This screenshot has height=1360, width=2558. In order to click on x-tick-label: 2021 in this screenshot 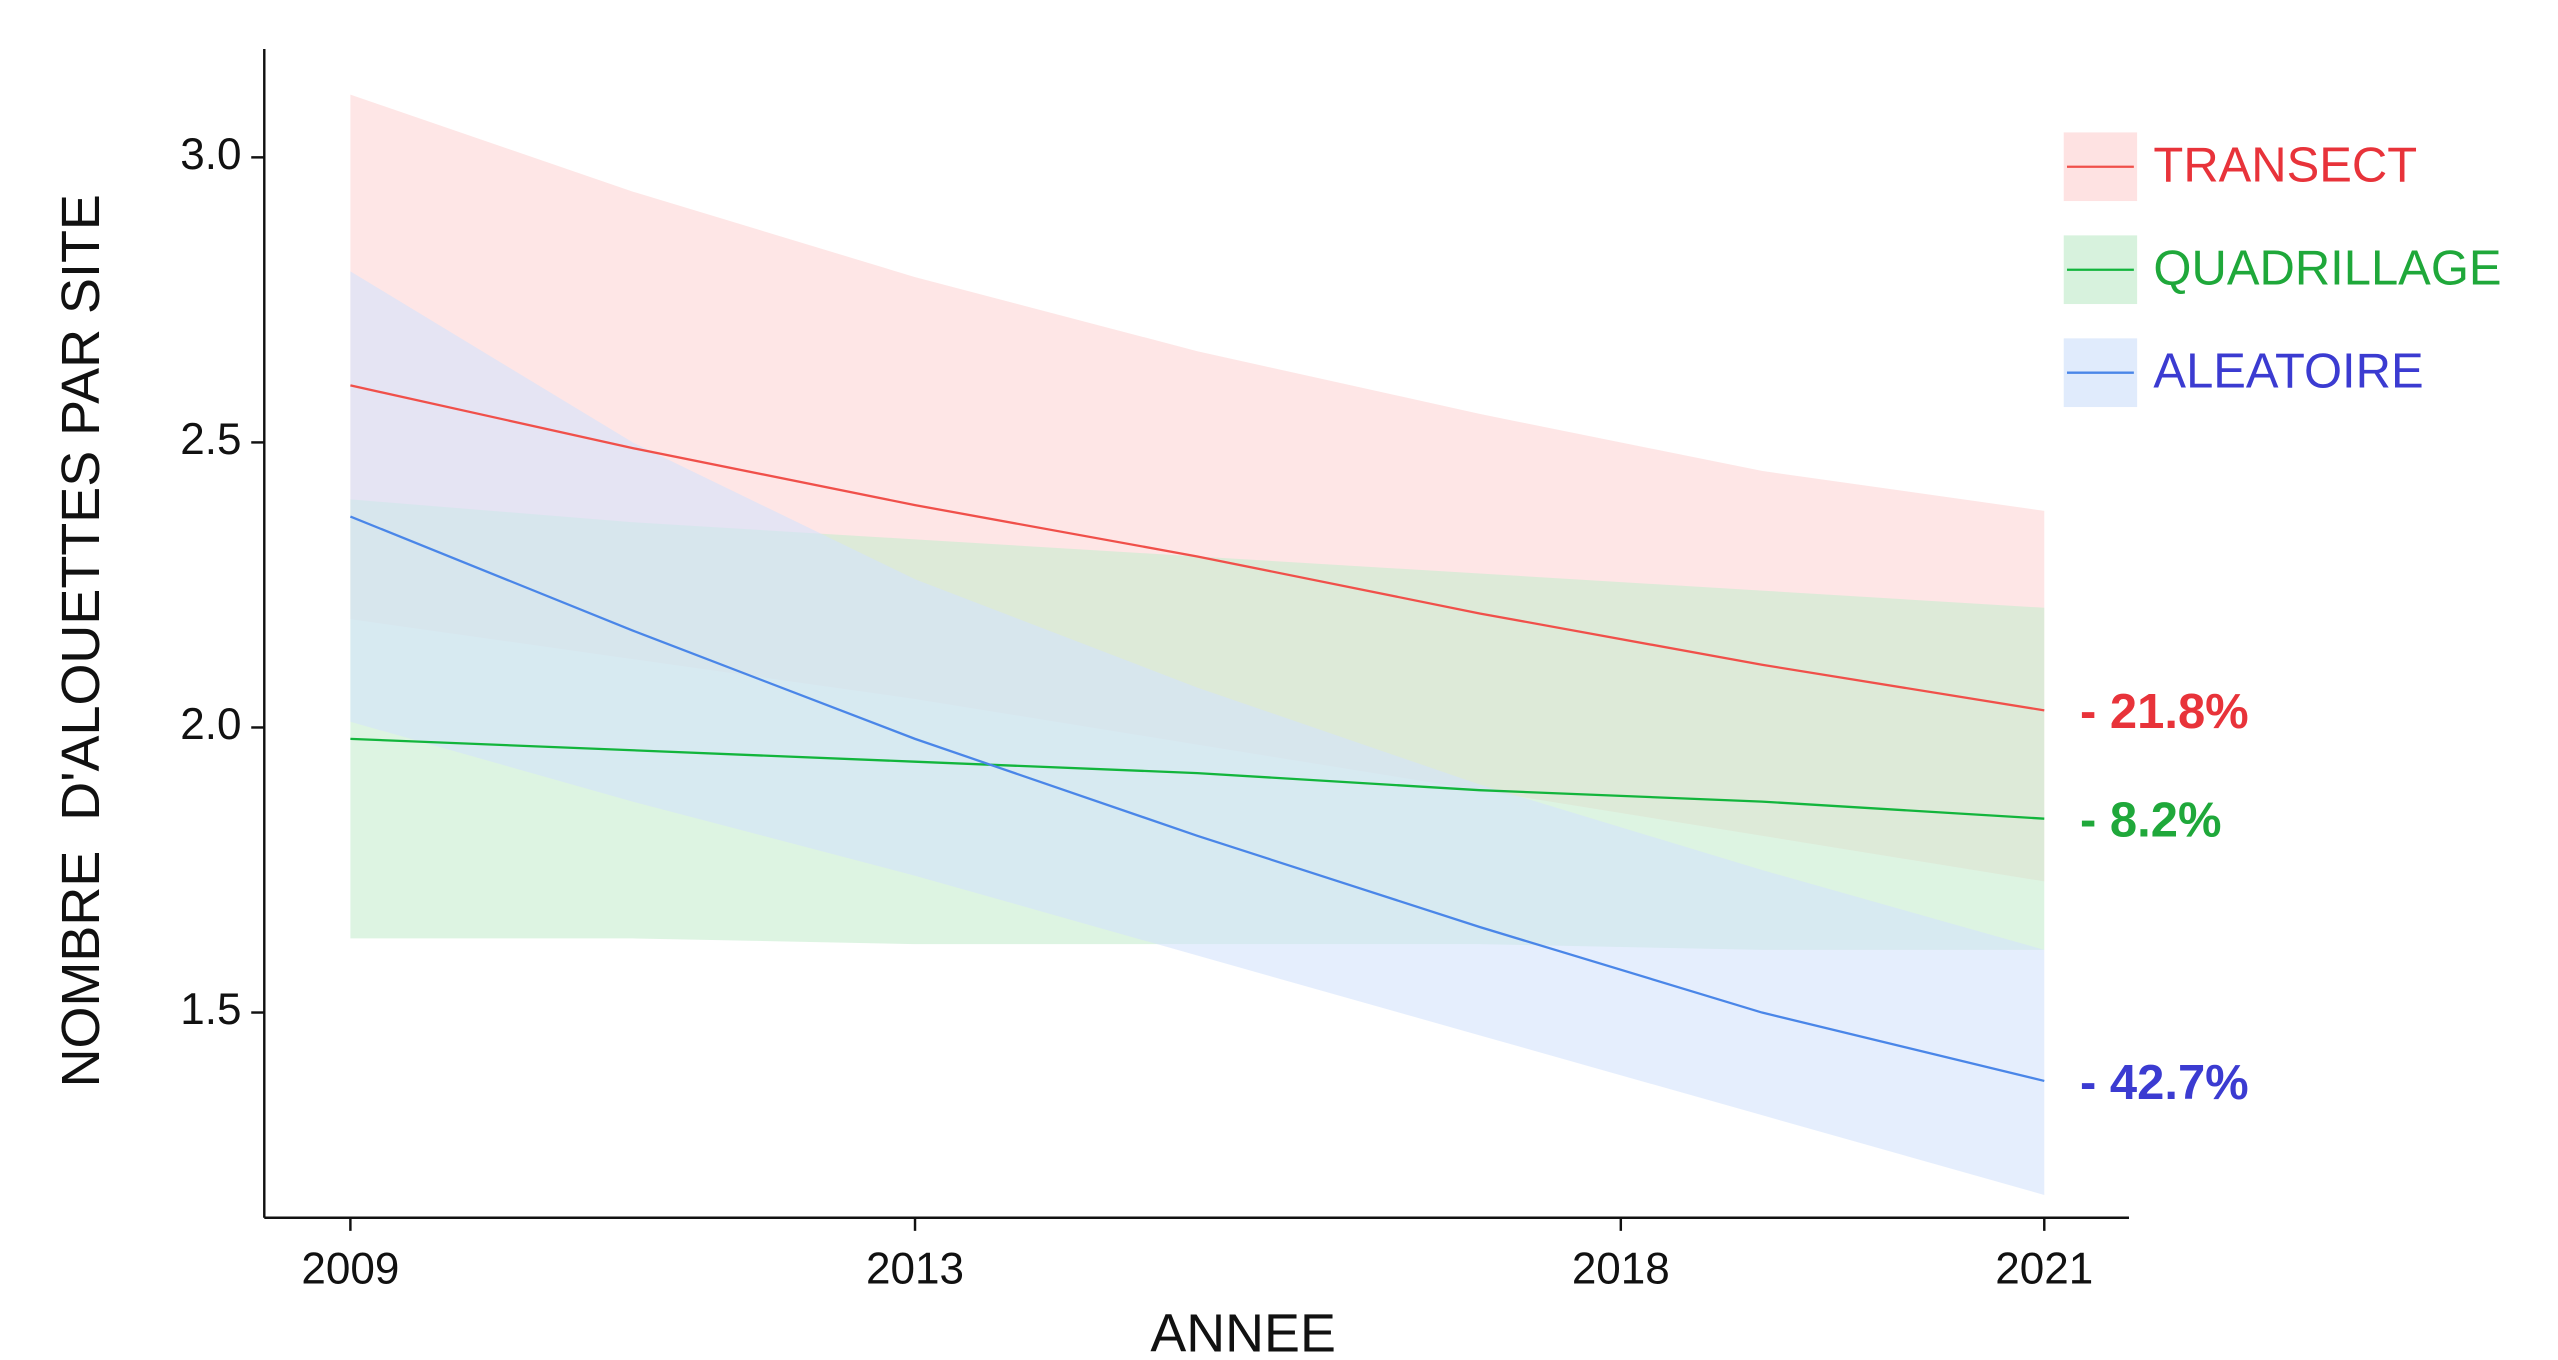, I will do `click(2044, 1268)`.